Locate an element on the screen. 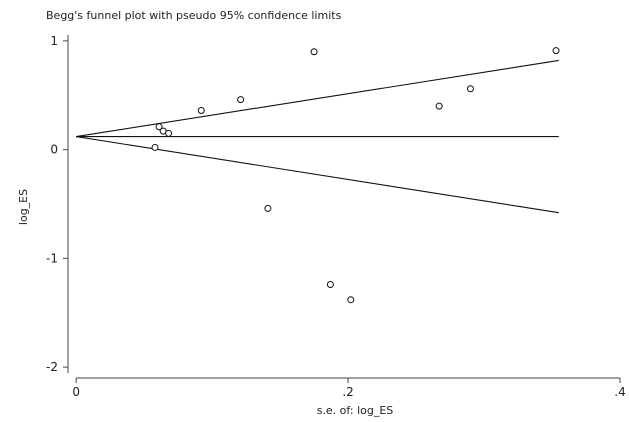 The height and width of the screenshot is (422, 629). y-tick-label: 1 is located at coordinates (54, 41).